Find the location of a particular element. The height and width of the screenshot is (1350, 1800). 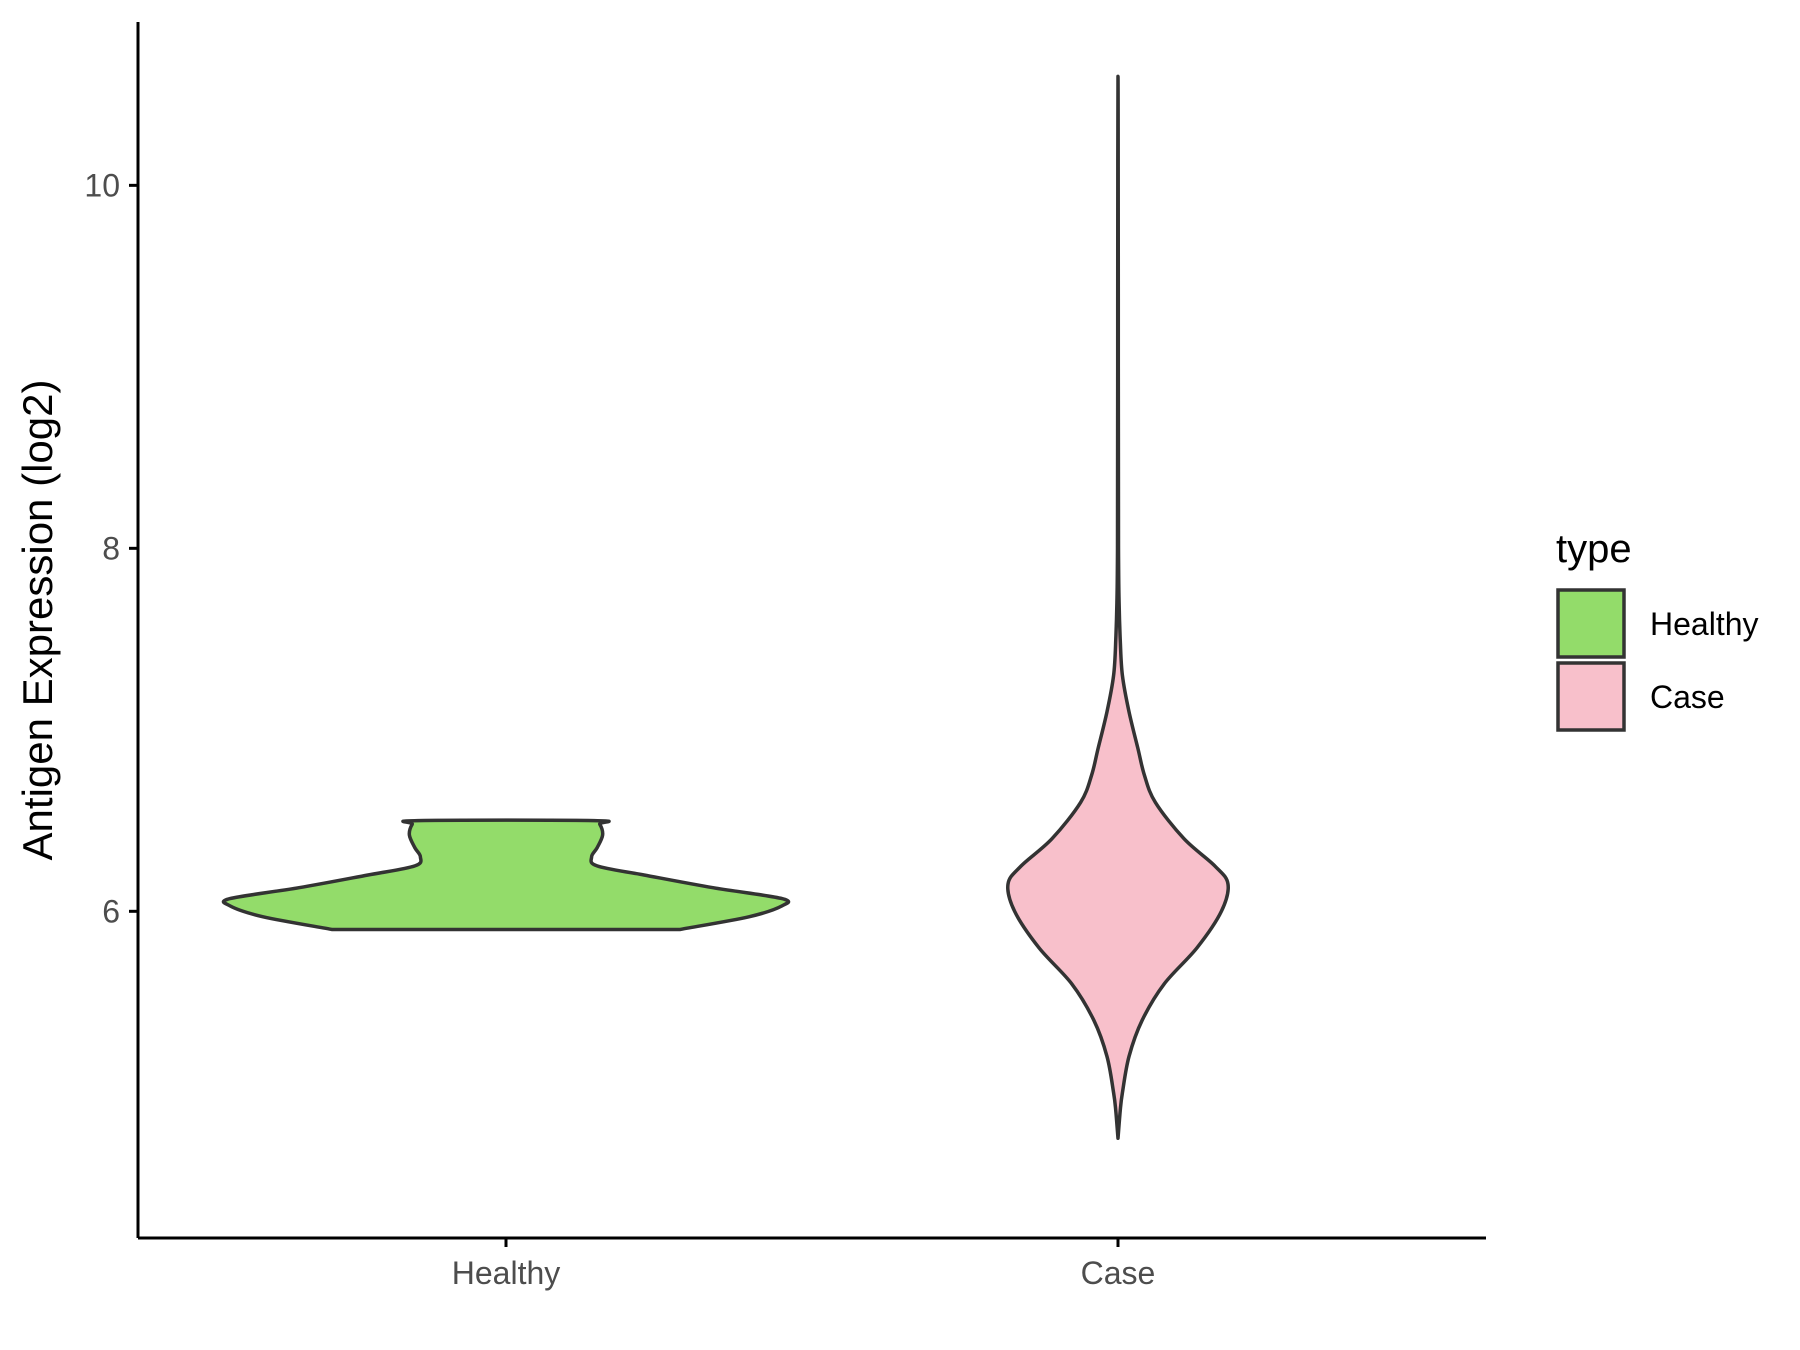

legend-key-healthy is located at coordinates (1591, 623).